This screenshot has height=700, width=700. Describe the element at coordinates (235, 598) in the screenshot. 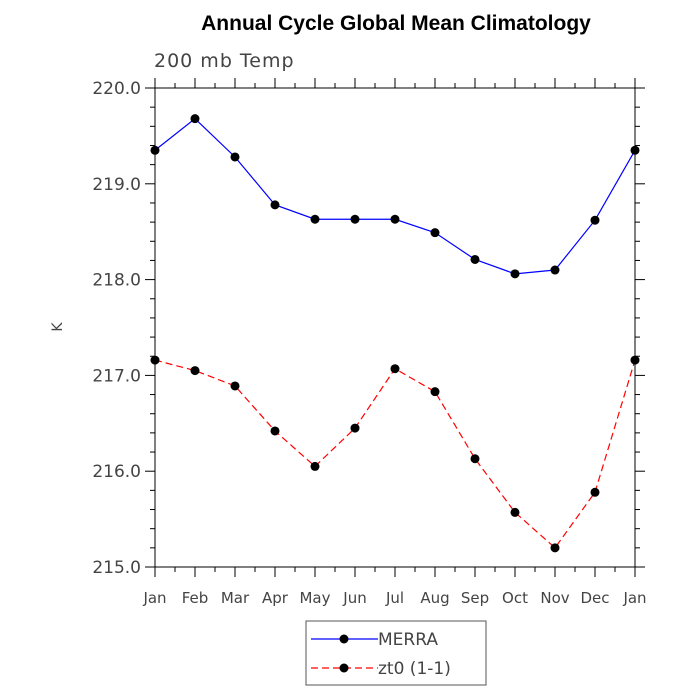

I see `x-tick-label: Mar` at that location.